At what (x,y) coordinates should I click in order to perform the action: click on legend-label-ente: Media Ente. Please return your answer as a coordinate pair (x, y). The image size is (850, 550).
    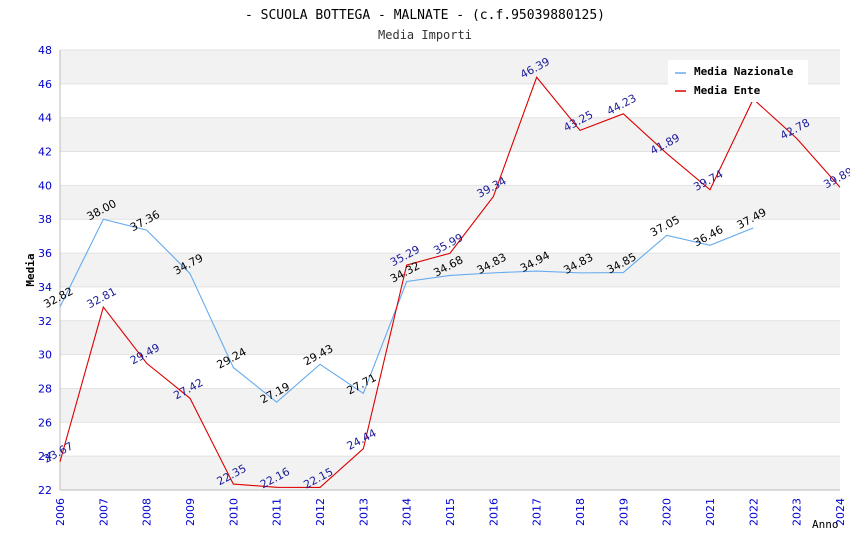
    Looking at the image, I should click on (727, 90).